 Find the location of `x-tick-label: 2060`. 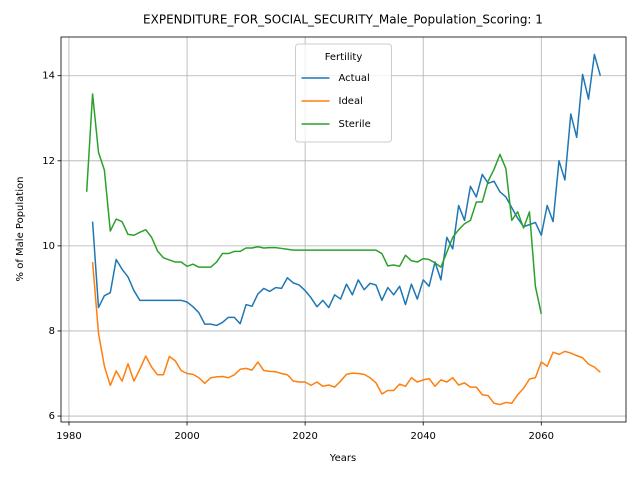

x-tick-label: 2060 is located at coordinates (541, 436).